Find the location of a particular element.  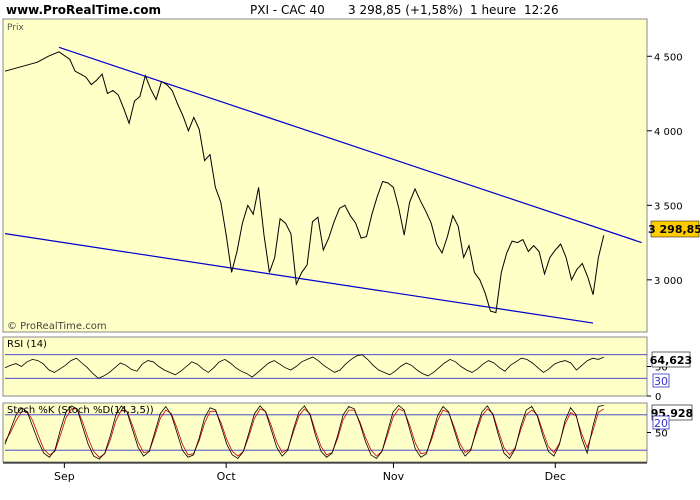

x-tick-label: Sep is located at coordinates (64, 476).